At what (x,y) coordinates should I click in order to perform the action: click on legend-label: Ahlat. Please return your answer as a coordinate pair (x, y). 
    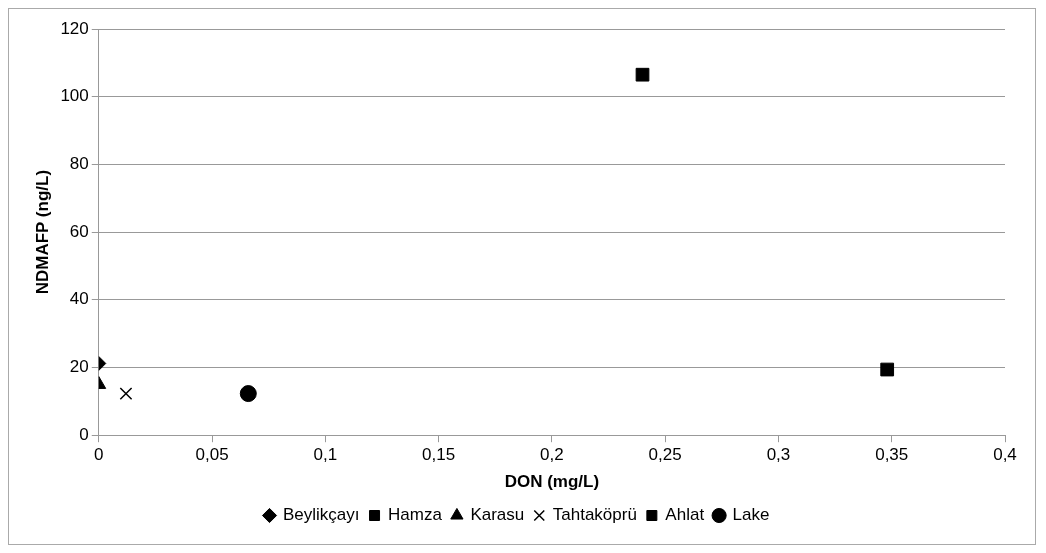
    Looking at the image, I should click on (685, 515).